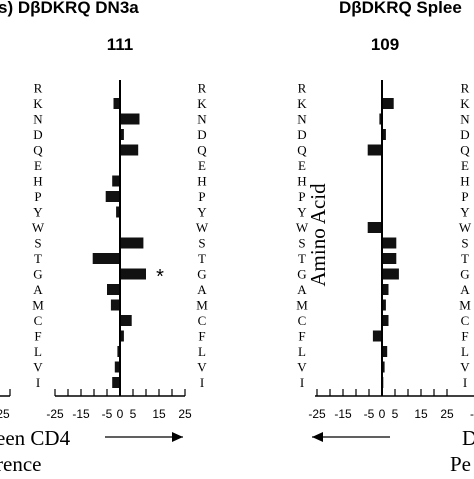  I want to click on panel-right-category-label-left: N, so click(302, 119).